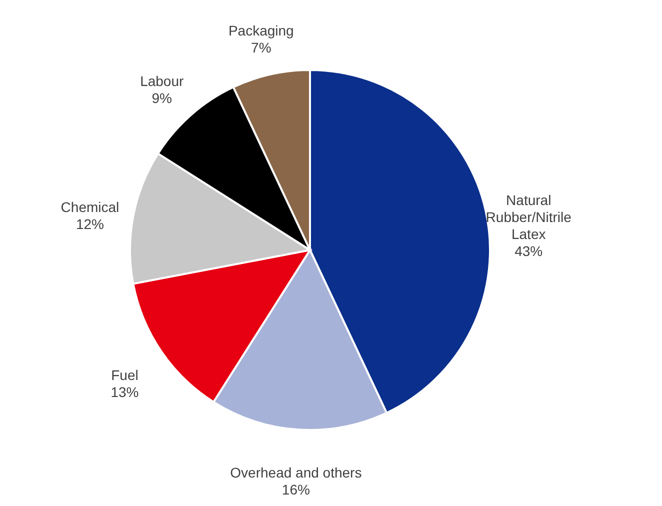 Image resolution: width=662 pixels, height=506 pixels. I want to click on slice-label: Natural Rubber/Nitrile Latex, so click(529, 217).